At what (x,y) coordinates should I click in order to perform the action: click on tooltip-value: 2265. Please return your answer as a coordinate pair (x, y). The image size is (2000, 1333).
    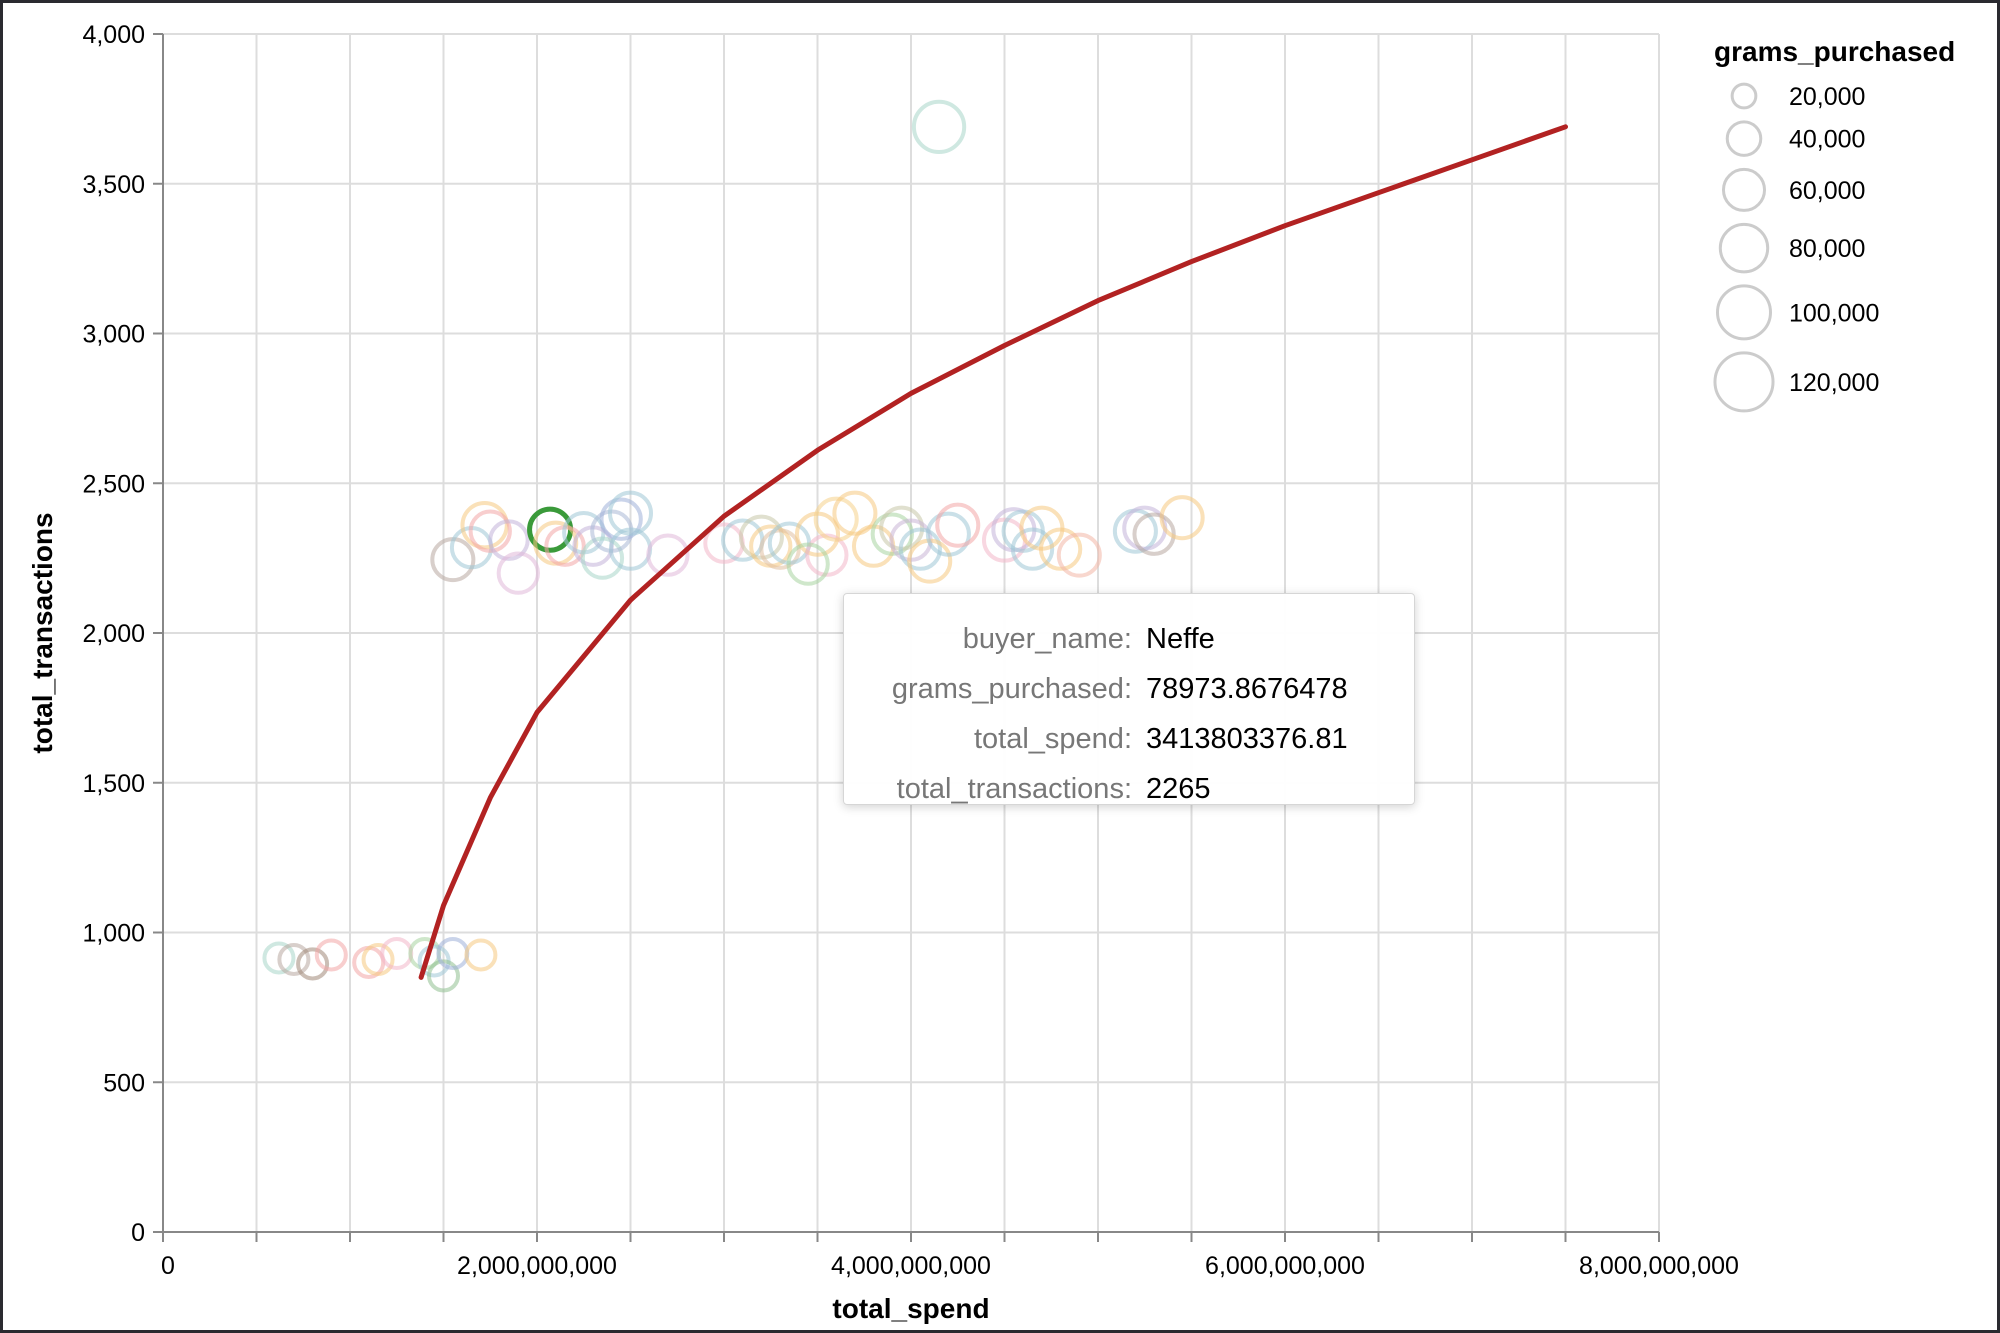
    Looking at the image, I should click on (1178, 788).